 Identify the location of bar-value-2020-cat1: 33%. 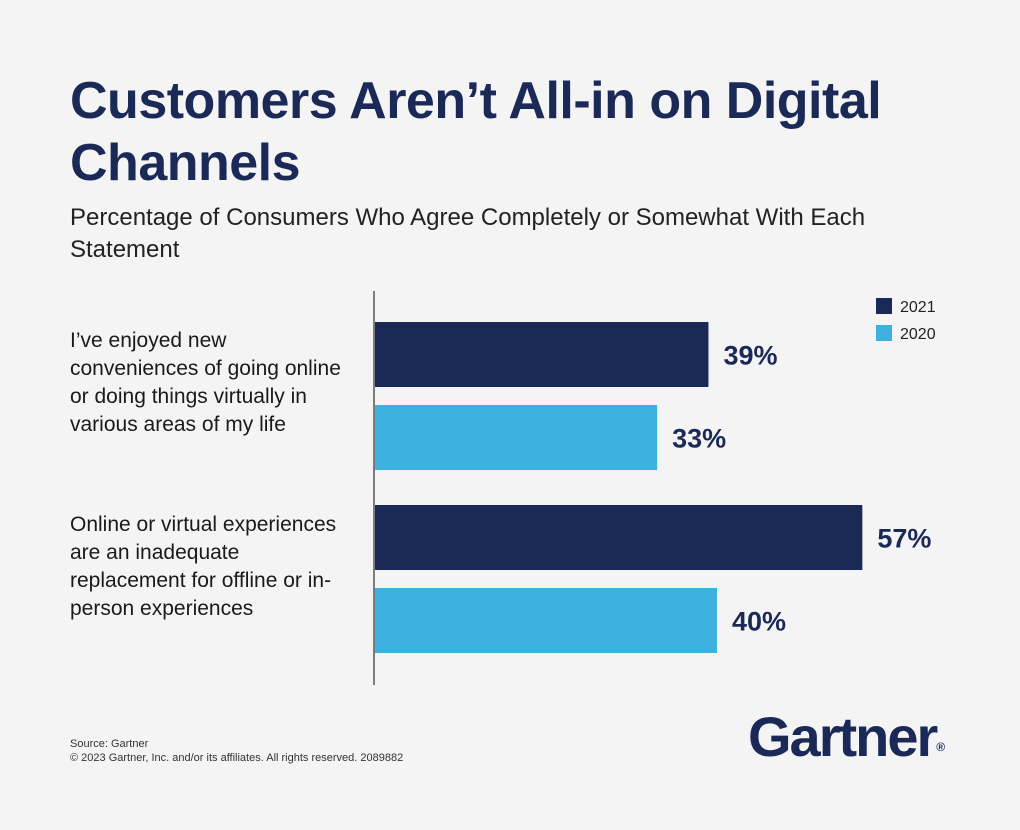
(699, 439).